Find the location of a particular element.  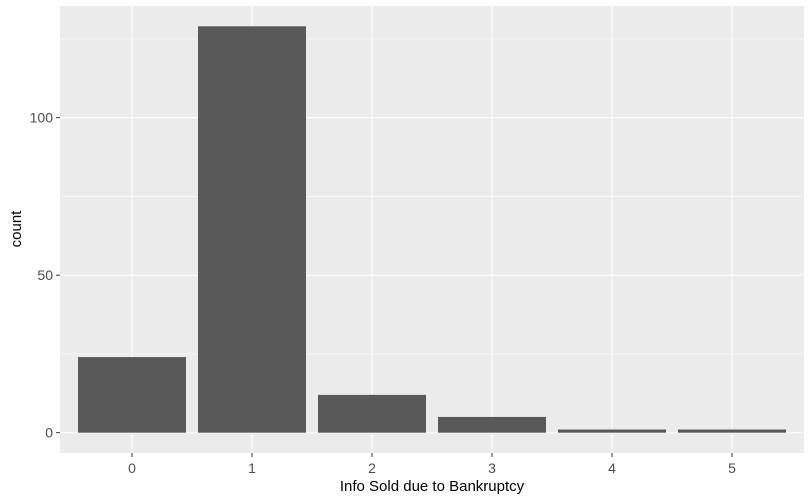

x-axis: 0 1 2 3 4 5 is located at coordinates (432, 464).